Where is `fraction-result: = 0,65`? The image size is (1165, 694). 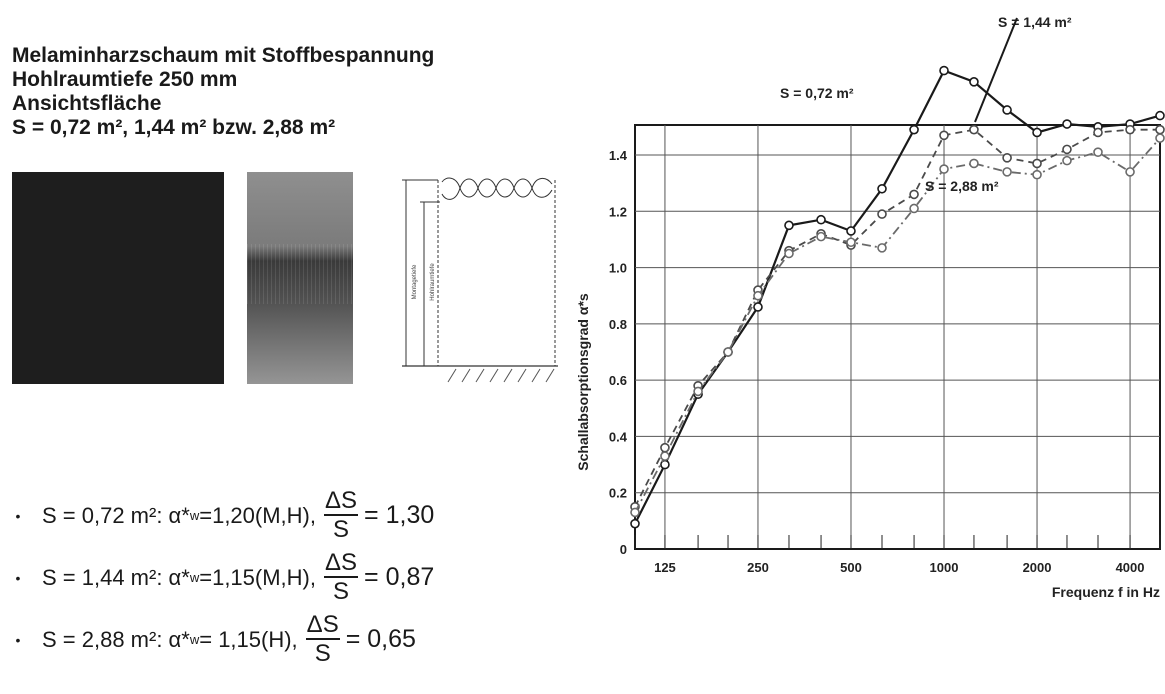 fraction-result: = 0,65 is located at coordinates (380, 639).